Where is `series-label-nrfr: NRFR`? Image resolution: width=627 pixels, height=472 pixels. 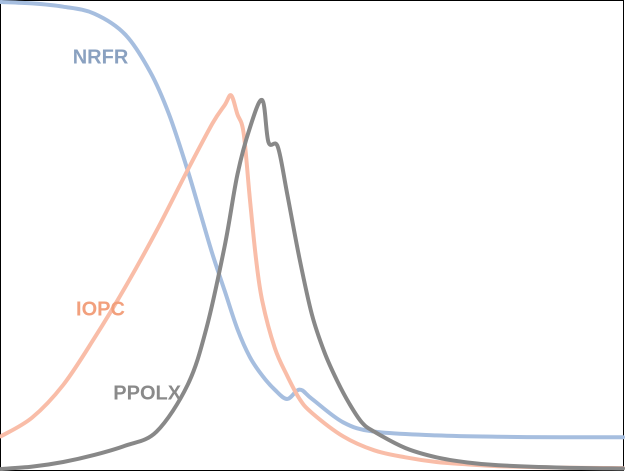 series-label-nrfr: NRFR is located at coordinates (101, 57).